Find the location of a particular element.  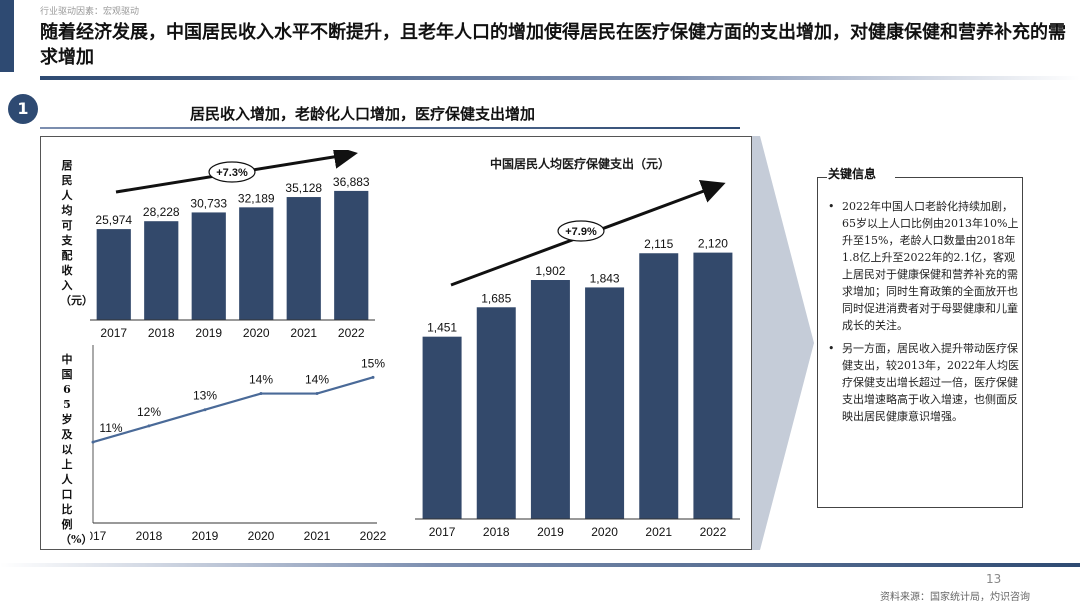

data-label: 1,451 is located at coordinates (442, 328).